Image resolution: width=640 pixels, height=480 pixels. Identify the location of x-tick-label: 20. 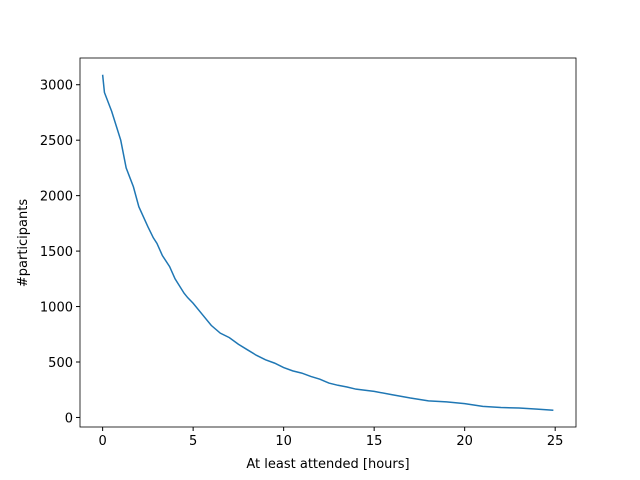
(464, 441).